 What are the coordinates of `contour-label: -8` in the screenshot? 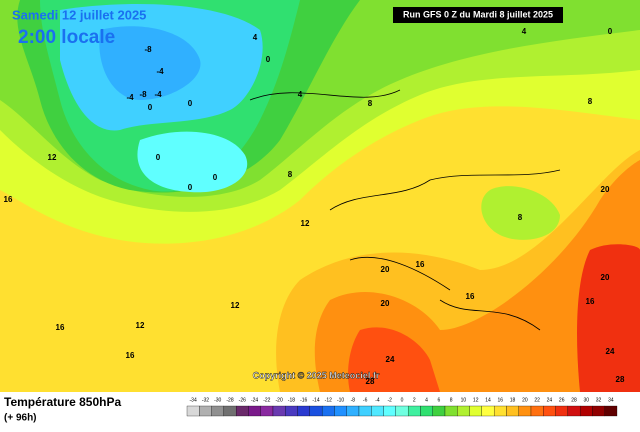 It's located at (148, 49).